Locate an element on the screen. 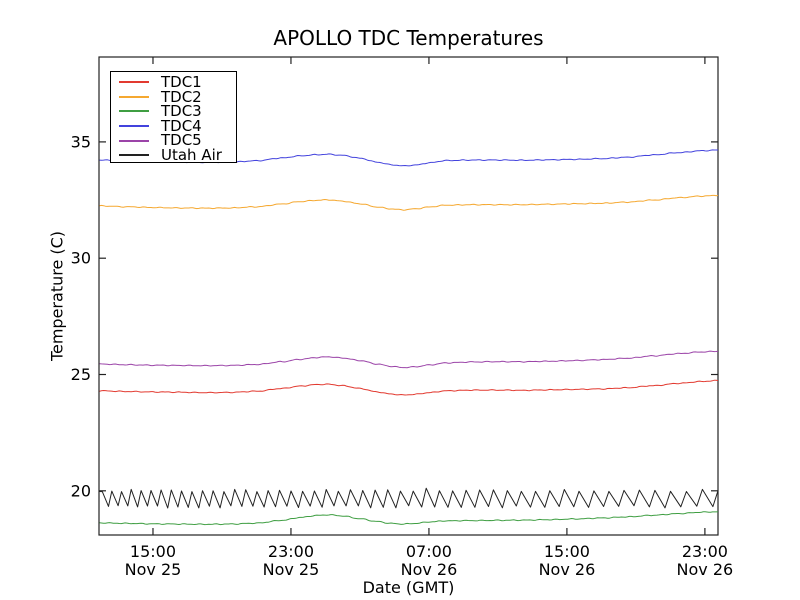 The width and height of the screenshot is (800, 600). legend: TDC1 TDC2 TDC3 TDC4 TDC5 Utah Air is located at coordinates (173, 117).